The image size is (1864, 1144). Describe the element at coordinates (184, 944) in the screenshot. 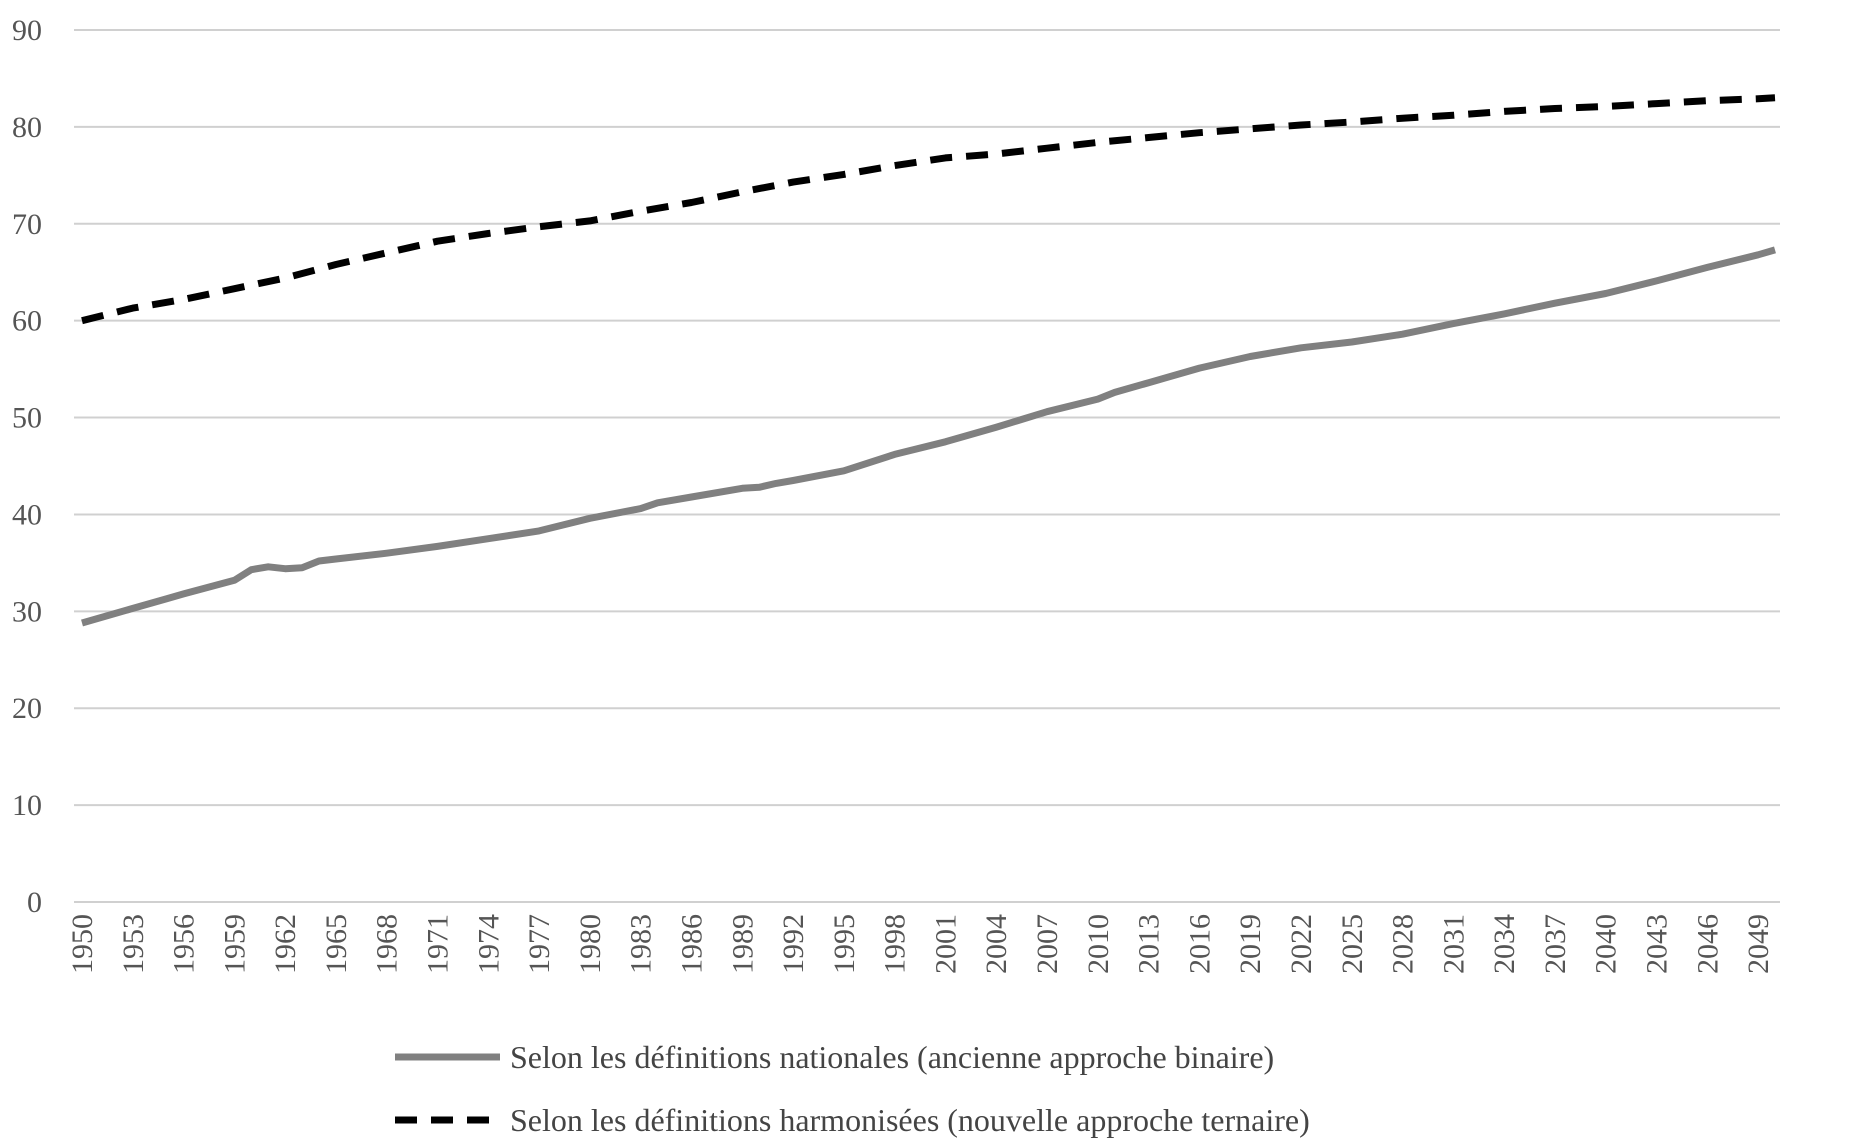

I see `x-tick-label: 1956` at that location.